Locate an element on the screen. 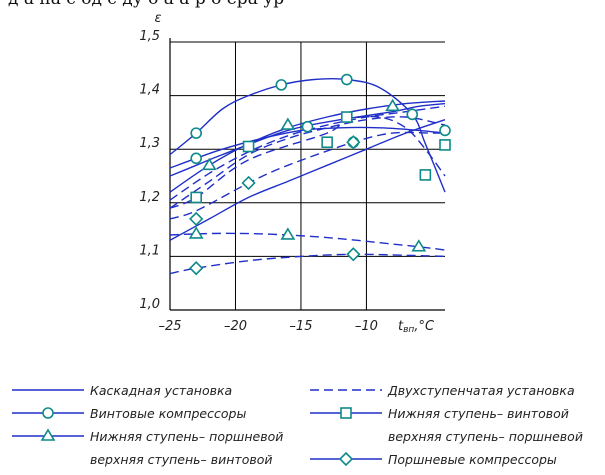 This screenshot has width=605, height=475. y-tick-label: 1,5 is located at coordinates (149, 36).